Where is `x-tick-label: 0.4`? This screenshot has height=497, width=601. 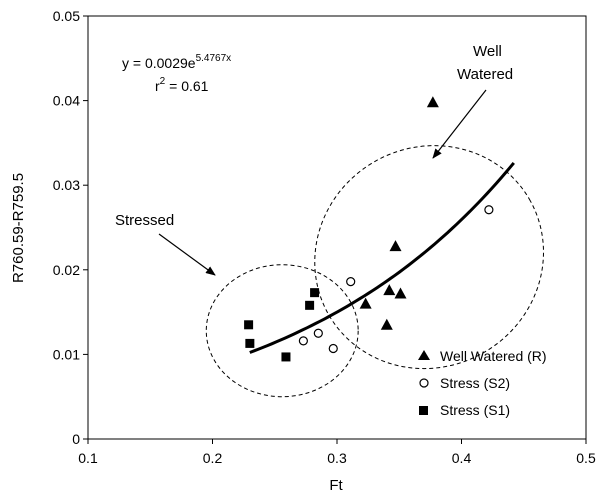
x-tick-label: 0.4 is located at coordinates (462, 458).